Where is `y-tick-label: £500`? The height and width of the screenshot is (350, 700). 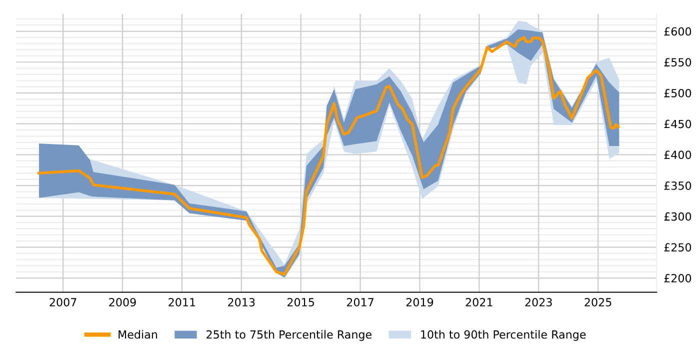 y-tick-label: £500 is located at coordinates (678, 93).